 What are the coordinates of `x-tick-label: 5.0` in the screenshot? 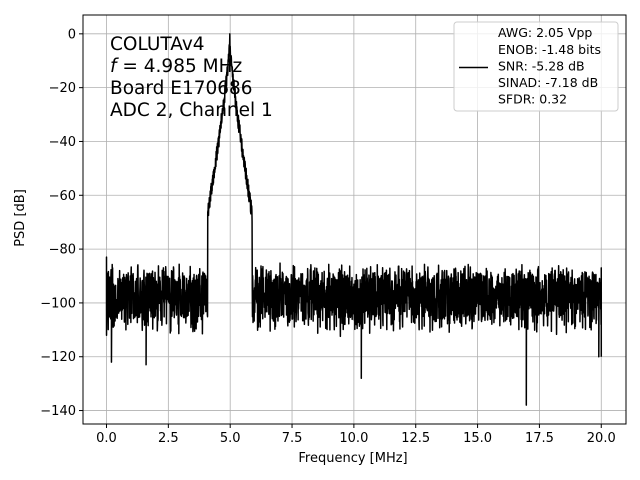 It's located at (230, 438).